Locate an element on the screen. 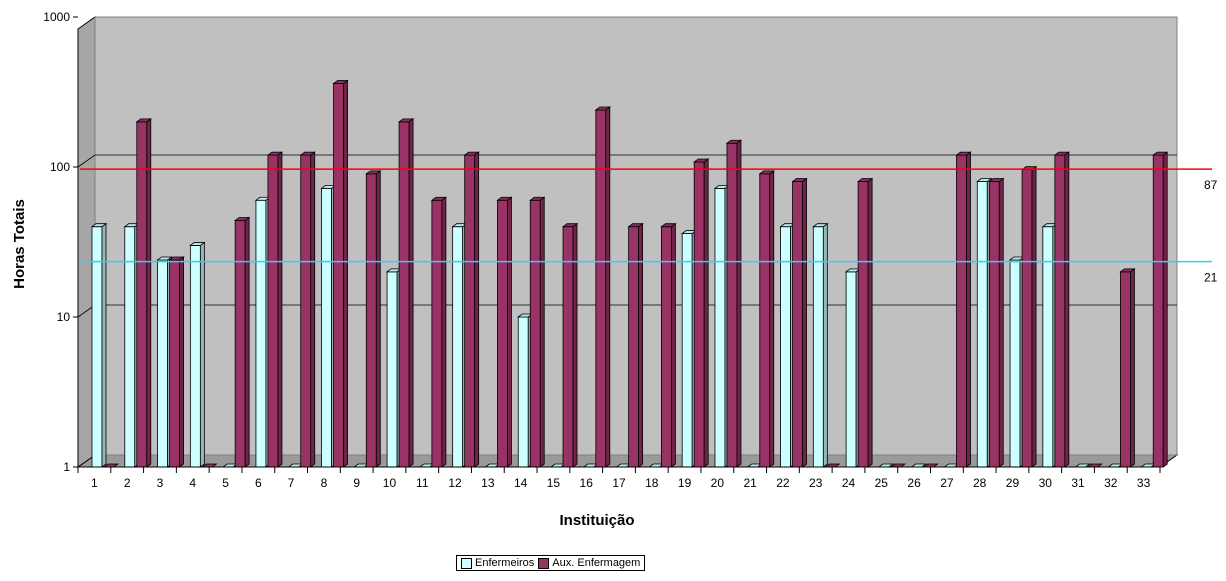 This screenshot has height=581, width=1226. x-tick-label: 15 is located at coordinates (554, 483).